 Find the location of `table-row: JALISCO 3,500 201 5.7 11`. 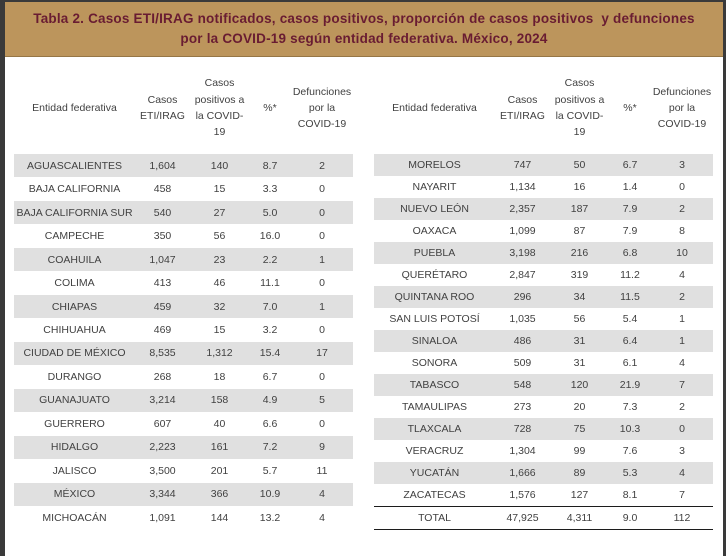

table-row: JALISCO 3,500 201 5.7 11 is located at coordinates (183, 470).